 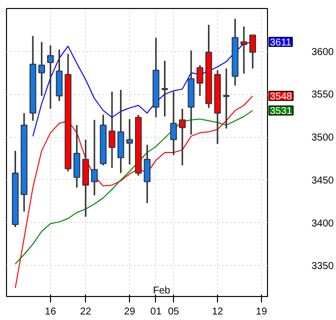 I want to click on y-tick-label: 3400, so click(x=323, y=224).